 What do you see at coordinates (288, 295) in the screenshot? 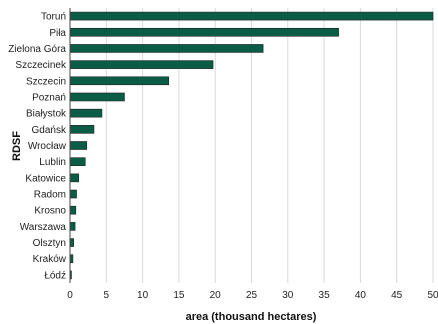
I see `x-tick-label: 30` at bounding box center [288, 295].